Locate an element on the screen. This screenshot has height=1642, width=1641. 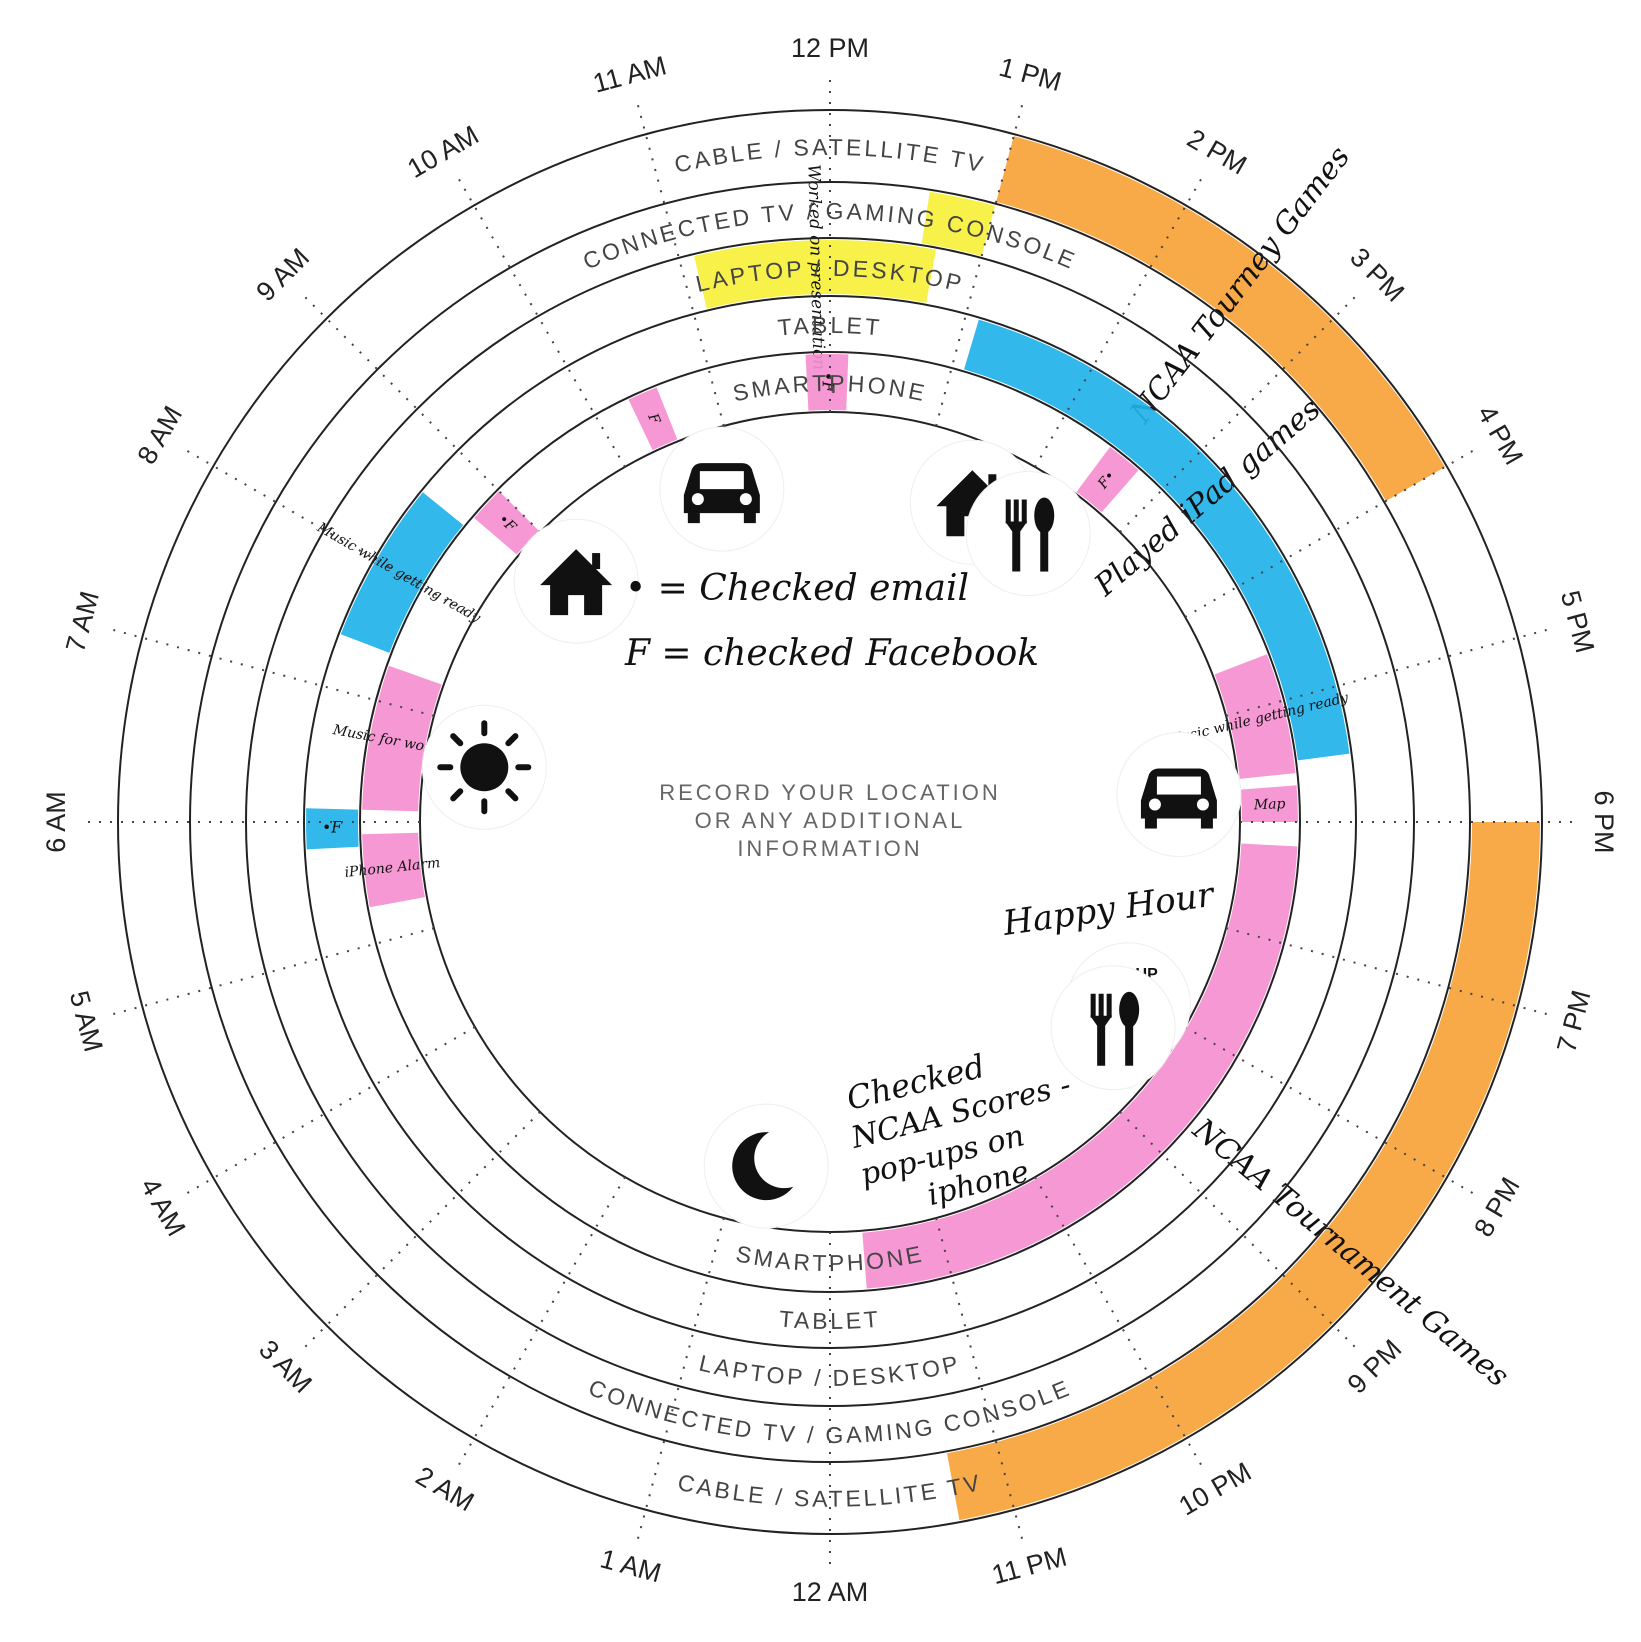
hour-label: 11 PM is located at coordinates (1029, 1566).